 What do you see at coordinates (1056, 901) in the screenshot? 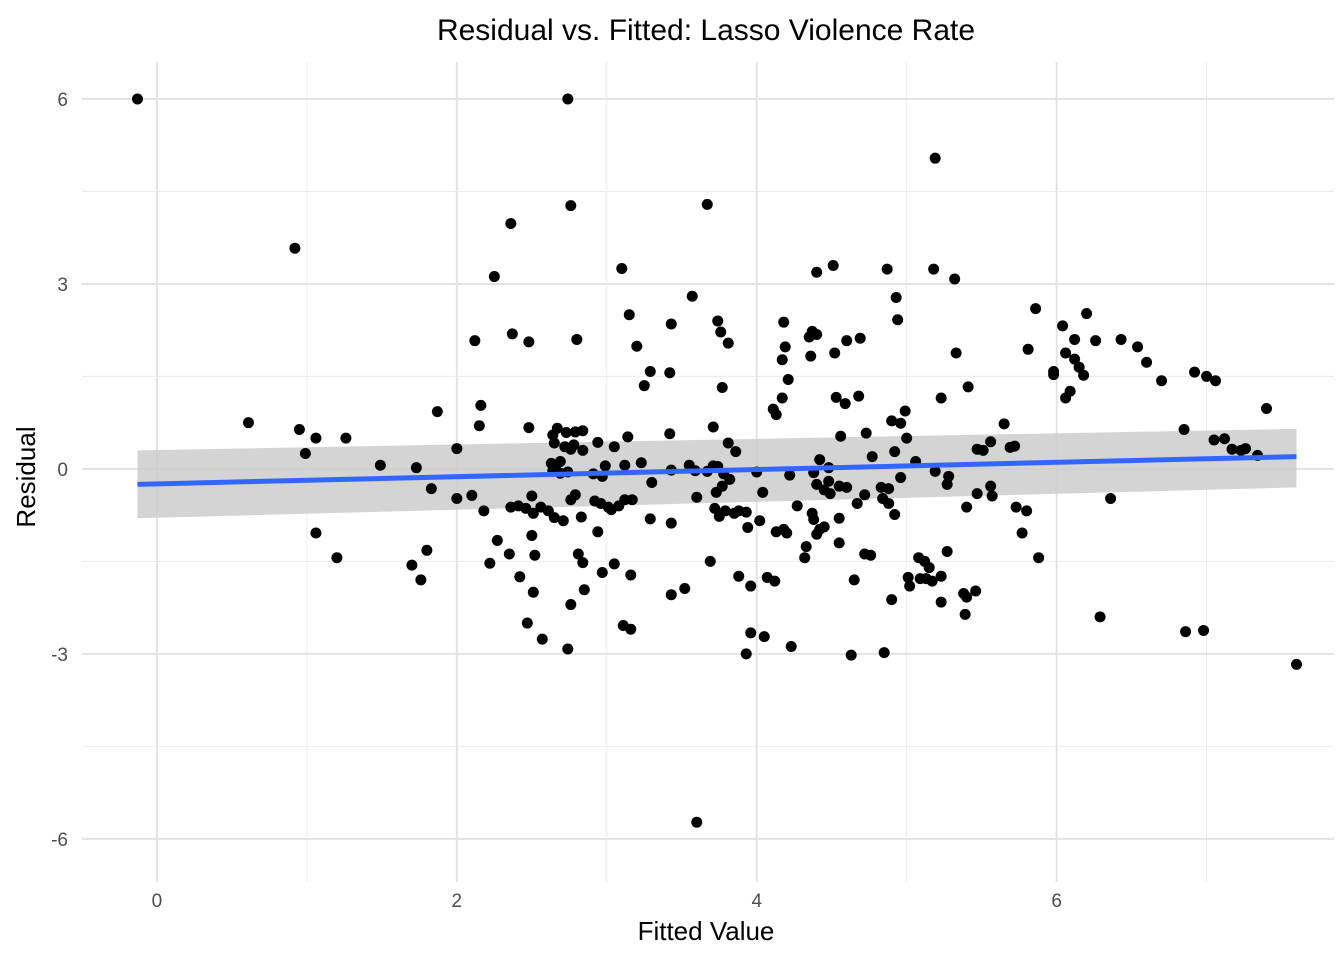
I see `x-tick-label: 6` at bounding box center [1056, 901].